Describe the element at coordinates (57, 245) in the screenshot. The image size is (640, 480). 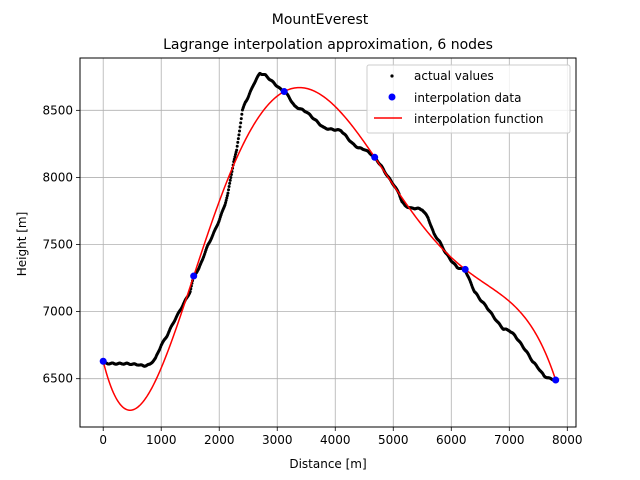
I see `y-tick-label: 7500` at that location.